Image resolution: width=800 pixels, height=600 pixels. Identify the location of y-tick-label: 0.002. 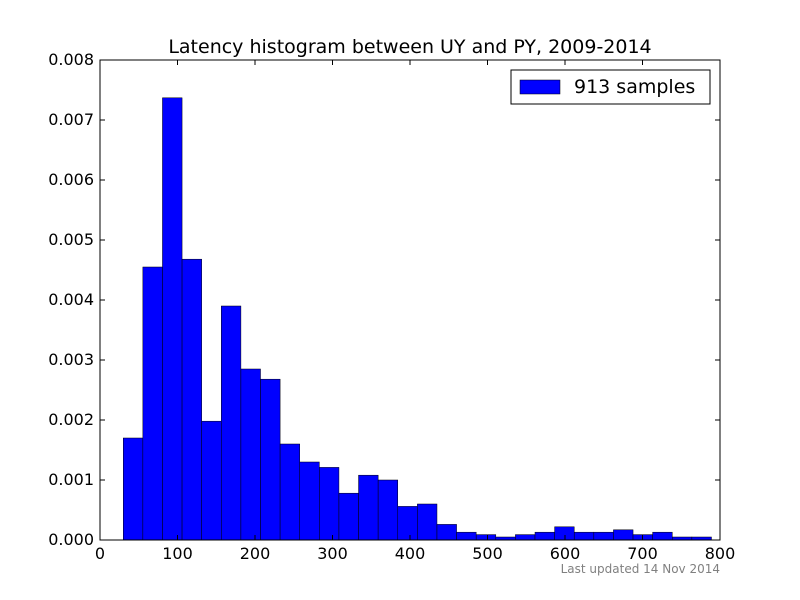
(71, 419).